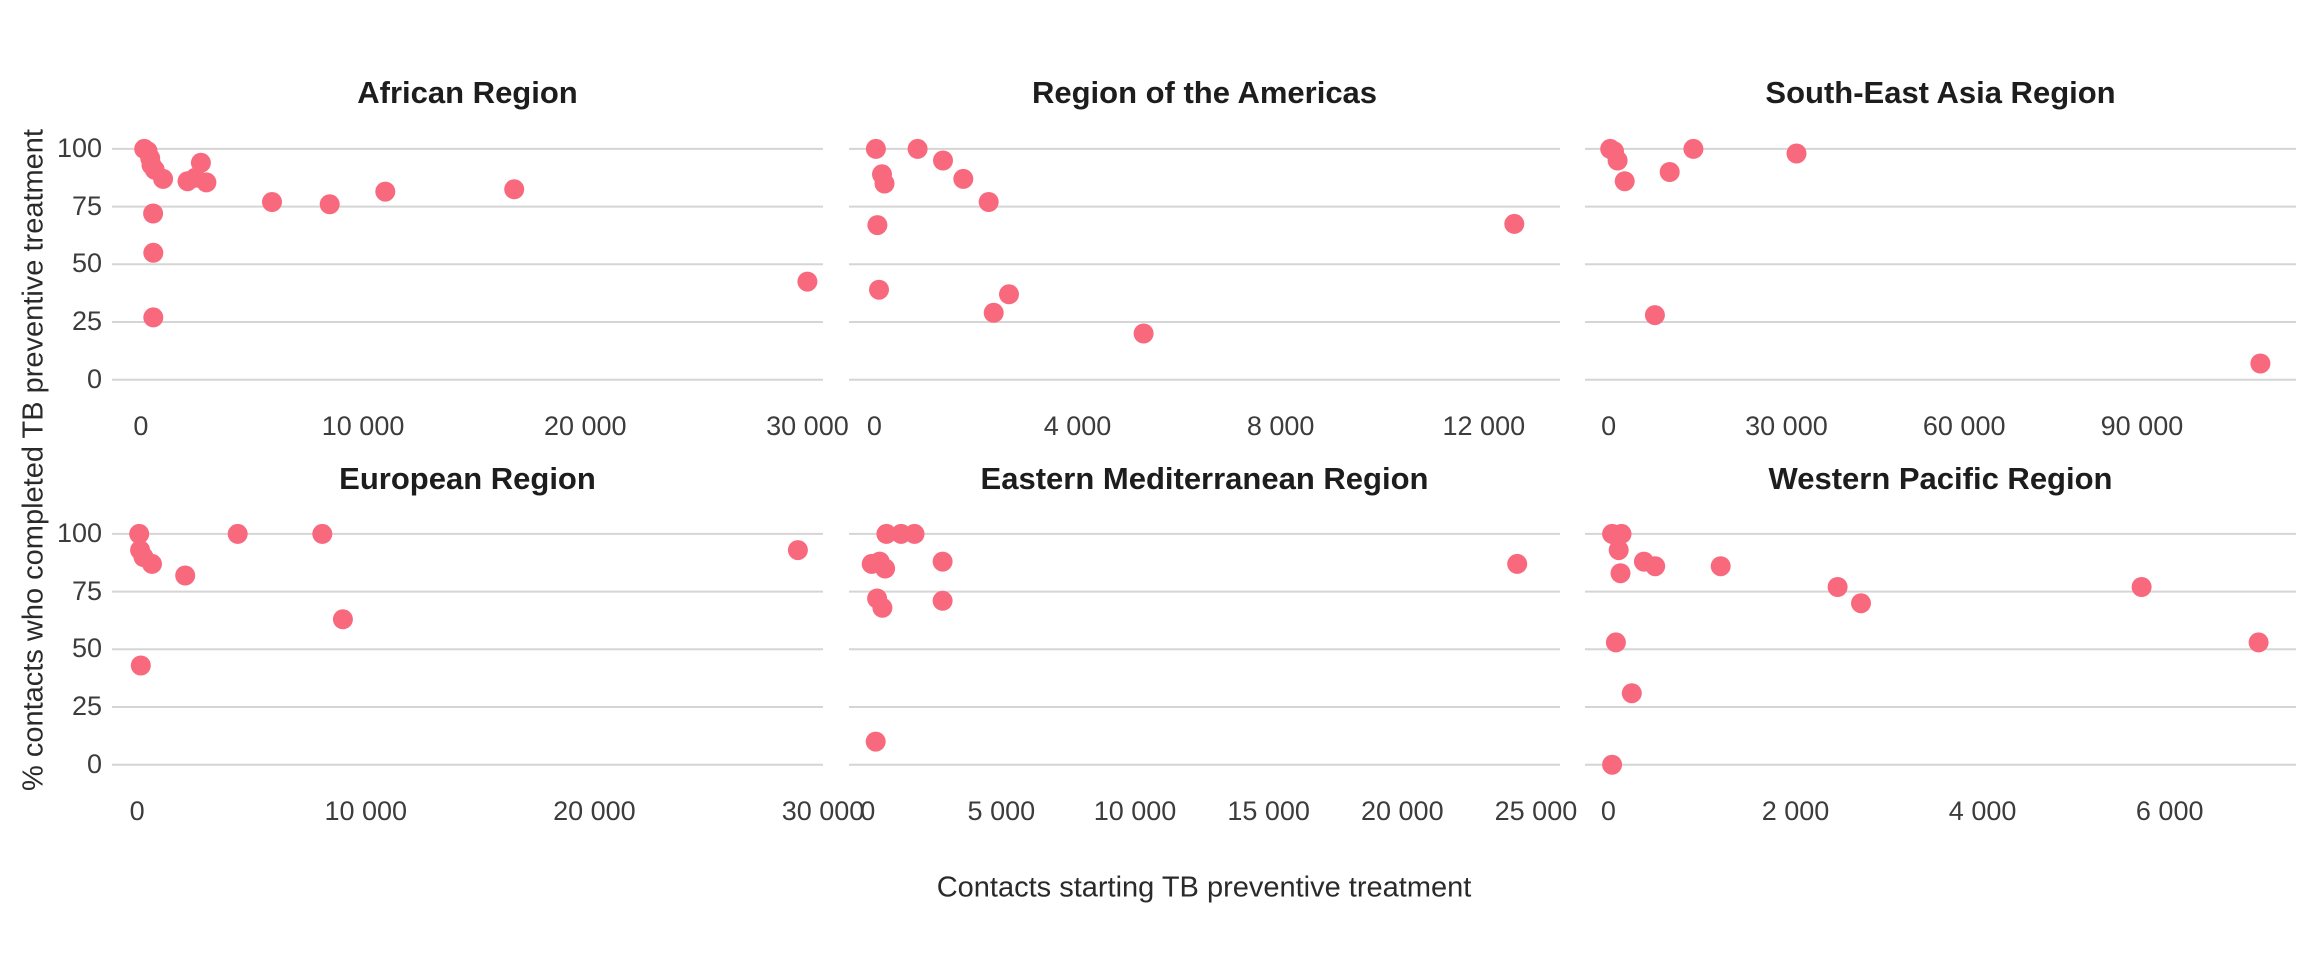  I want to click on x-tick-label-region-of-the-americas: 4 000, so click(1077, 426).